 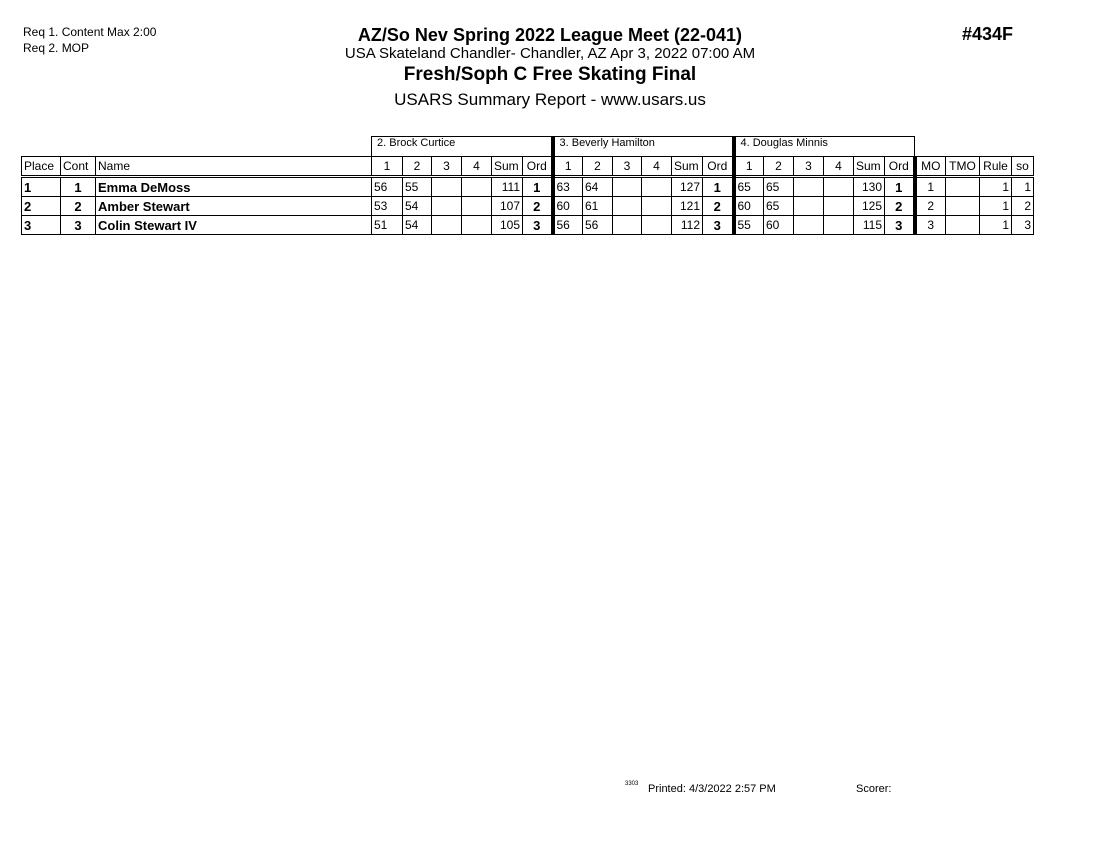 I want to click on header-cont: Cont, so click(x=78, y=167).